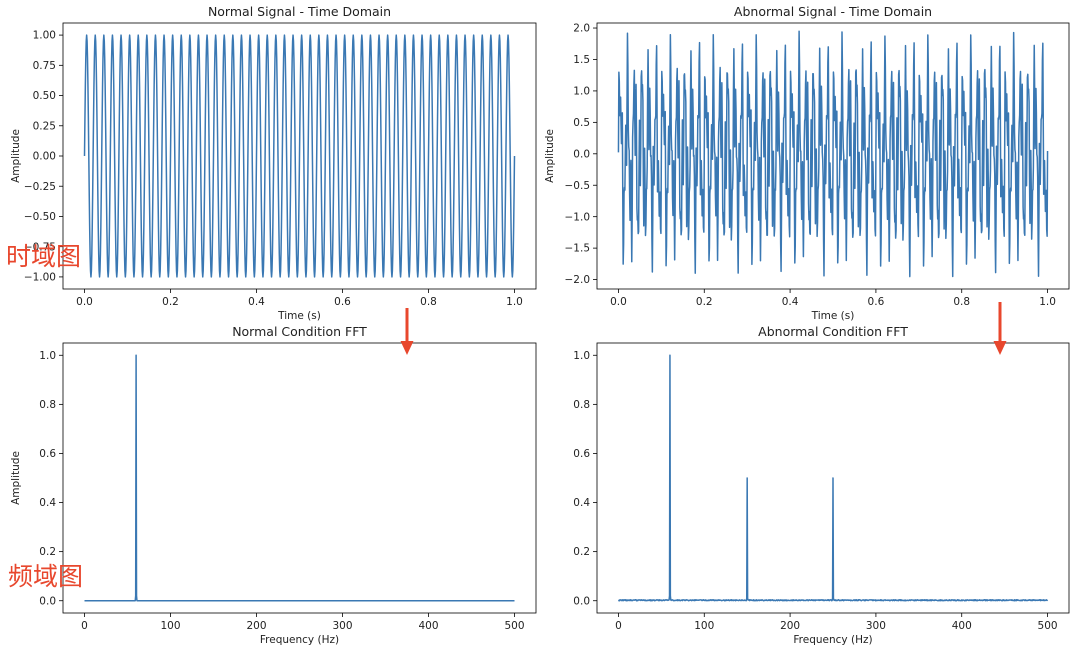 The image size is (1080, 650). I want to click on y-tick-label: 1.5, so click(581, 60).